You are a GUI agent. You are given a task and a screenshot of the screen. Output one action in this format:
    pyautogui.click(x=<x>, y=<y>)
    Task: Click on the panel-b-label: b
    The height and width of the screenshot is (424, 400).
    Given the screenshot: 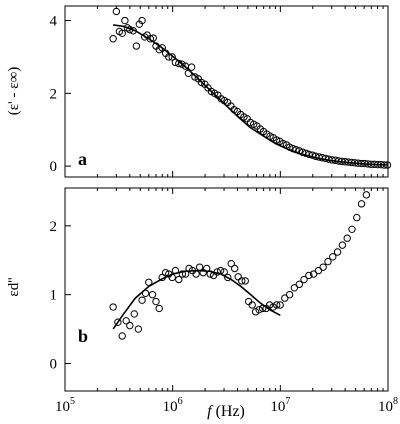 What is the action you would take?
    pyautogui.click(x=83, y=336)
    